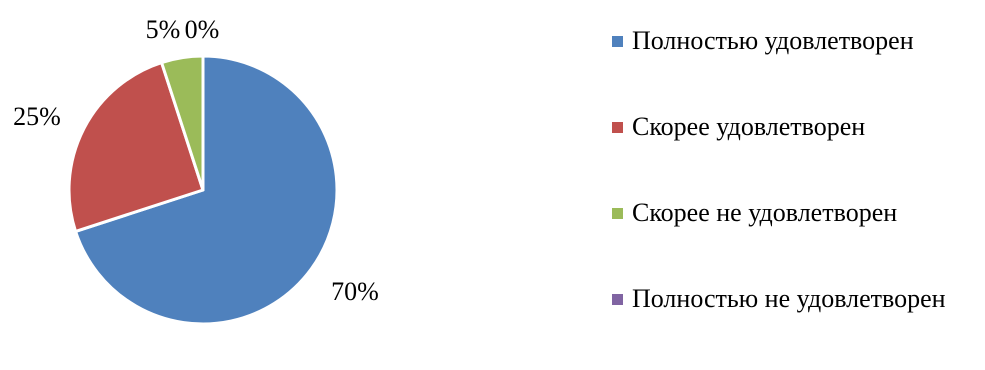  What do you see at coordinates (797, 69) in the screenshot?
I see `legend-item-fully-satisfied: Полностью удовлетворен` at bounding box center [797, 69].